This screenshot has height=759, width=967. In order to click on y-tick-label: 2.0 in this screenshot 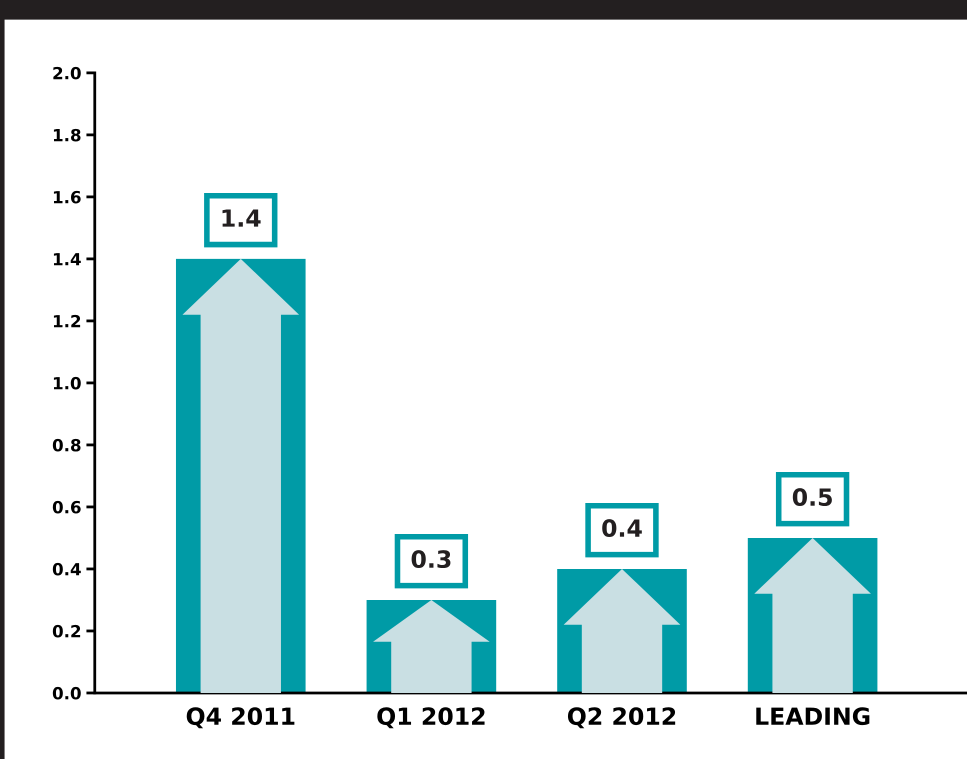, I will do `click(67, 73)`.